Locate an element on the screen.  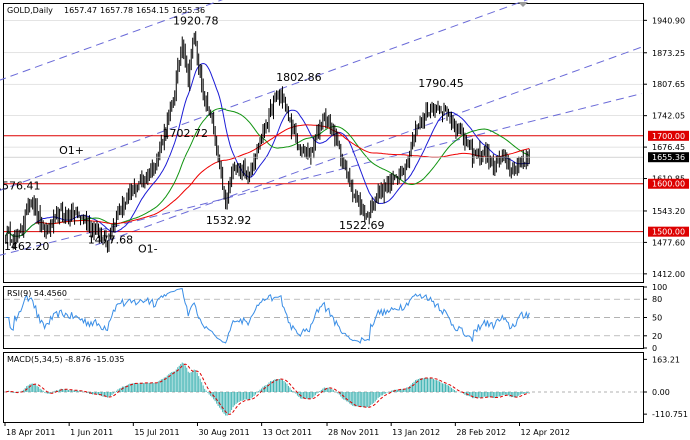
current-price-tag is located at coordinates (668, 157).